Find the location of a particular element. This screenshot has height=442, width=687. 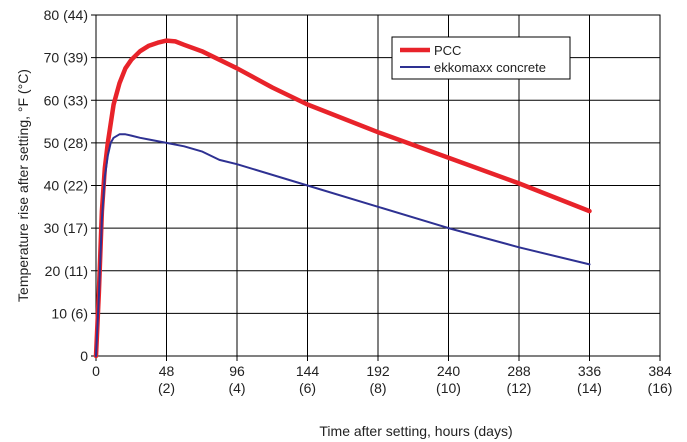

x-tick-label: 288 is located at coordinates (519, 371).